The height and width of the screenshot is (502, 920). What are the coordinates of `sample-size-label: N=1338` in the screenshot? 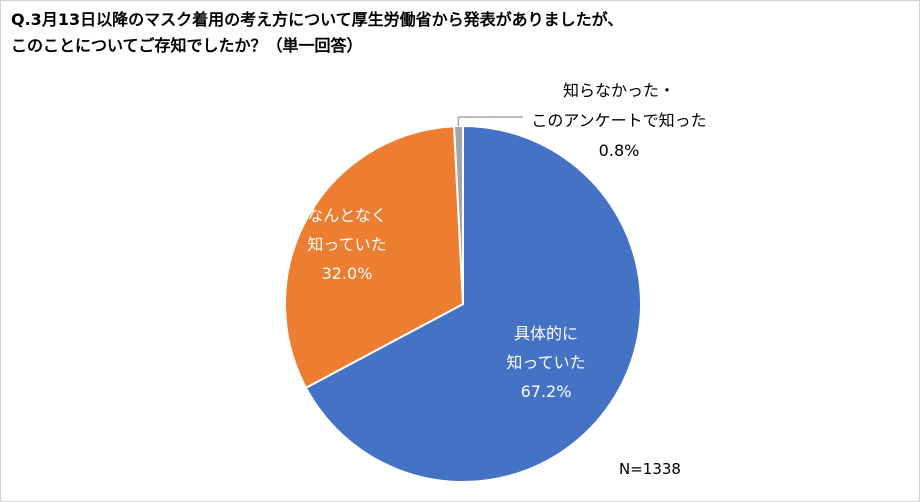 It's located at (650, 469).